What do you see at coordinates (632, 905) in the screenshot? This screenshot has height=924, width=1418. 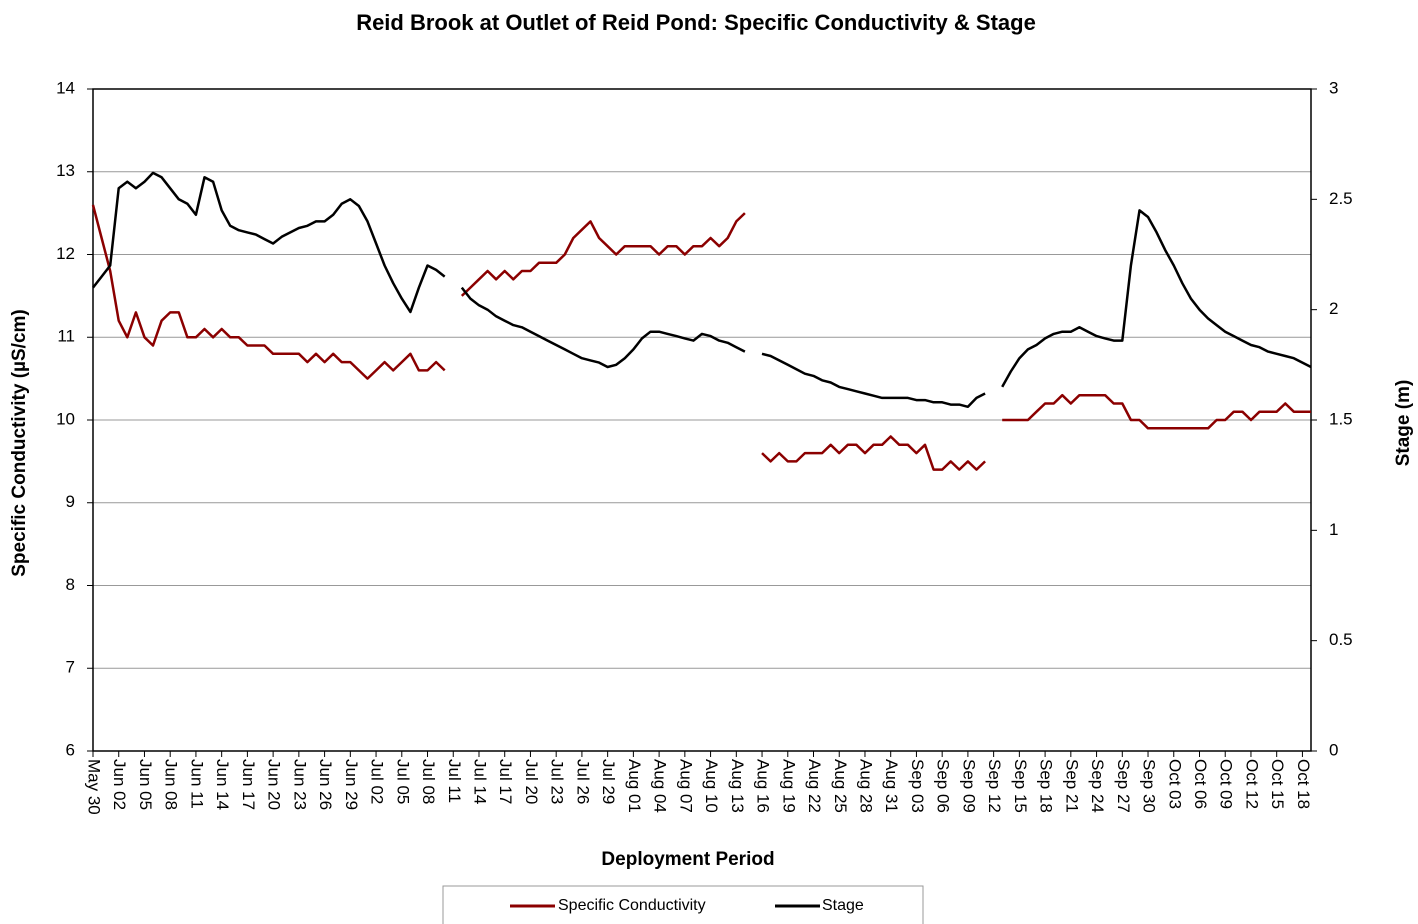 I see `legend-label: Specific Conductivity` at bounding box center [632, 905].